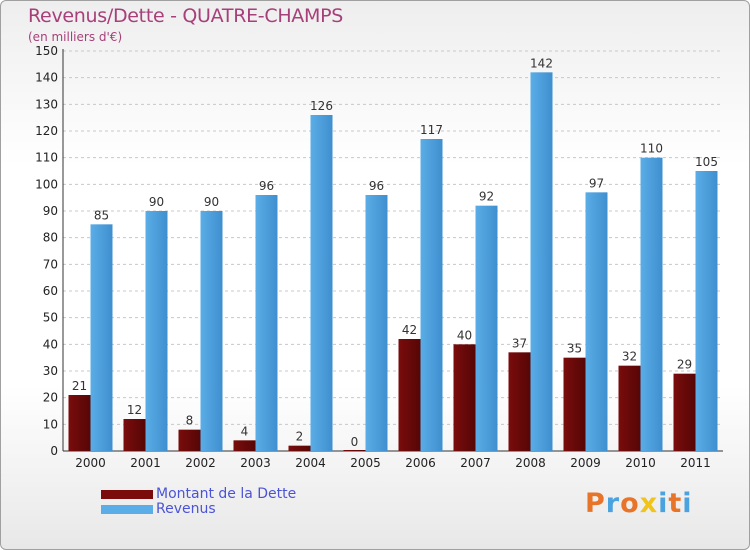 The image size is (750, 550). I want to click on data-label-dette: 32, so click(629, 357).